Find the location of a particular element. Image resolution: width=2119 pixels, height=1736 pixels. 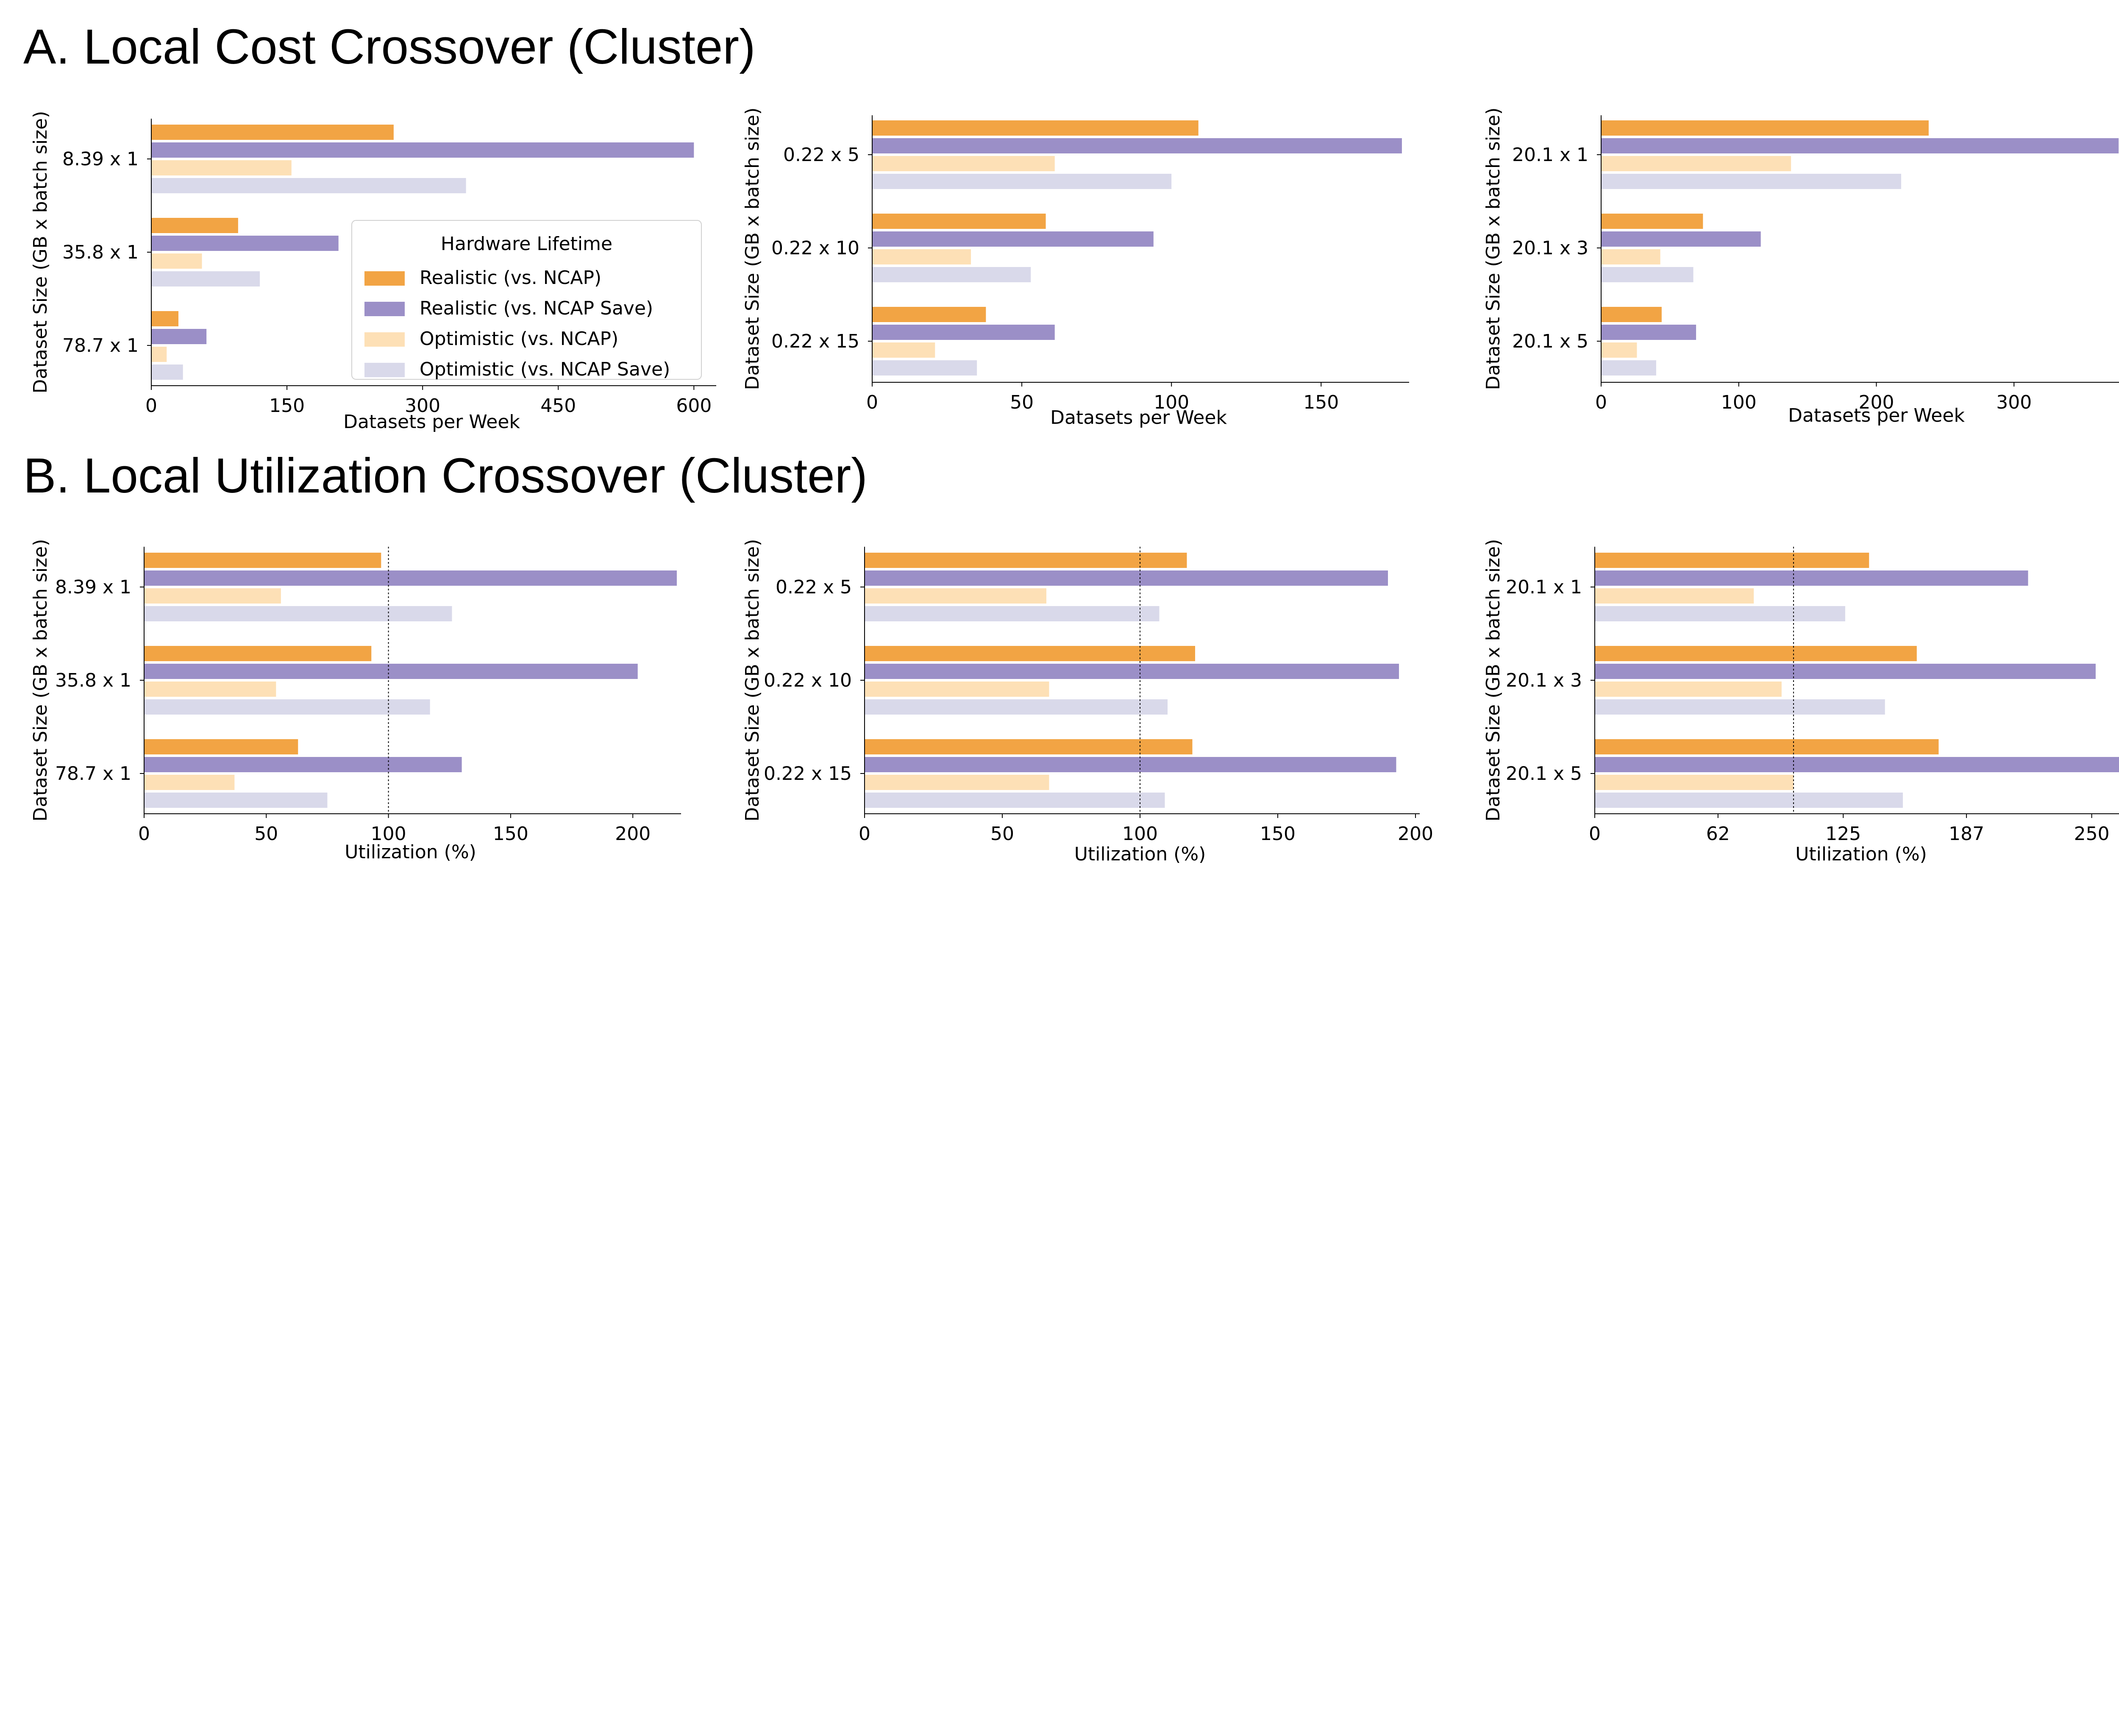

x-tick-label-c5-1: 0 is located at coordinates (865, 834).